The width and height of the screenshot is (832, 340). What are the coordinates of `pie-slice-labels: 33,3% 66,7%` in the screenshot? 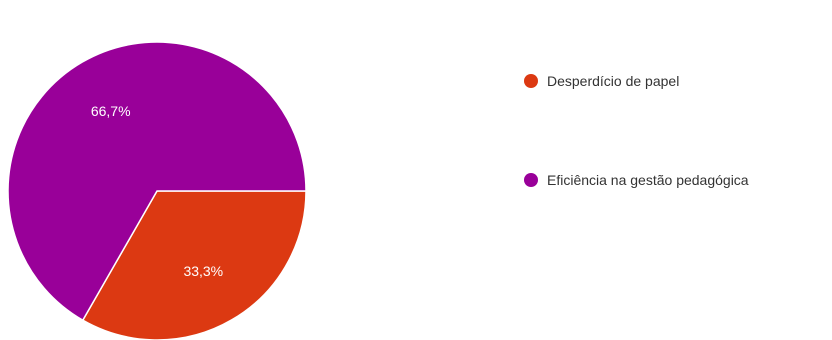 It's located at (157, 191).